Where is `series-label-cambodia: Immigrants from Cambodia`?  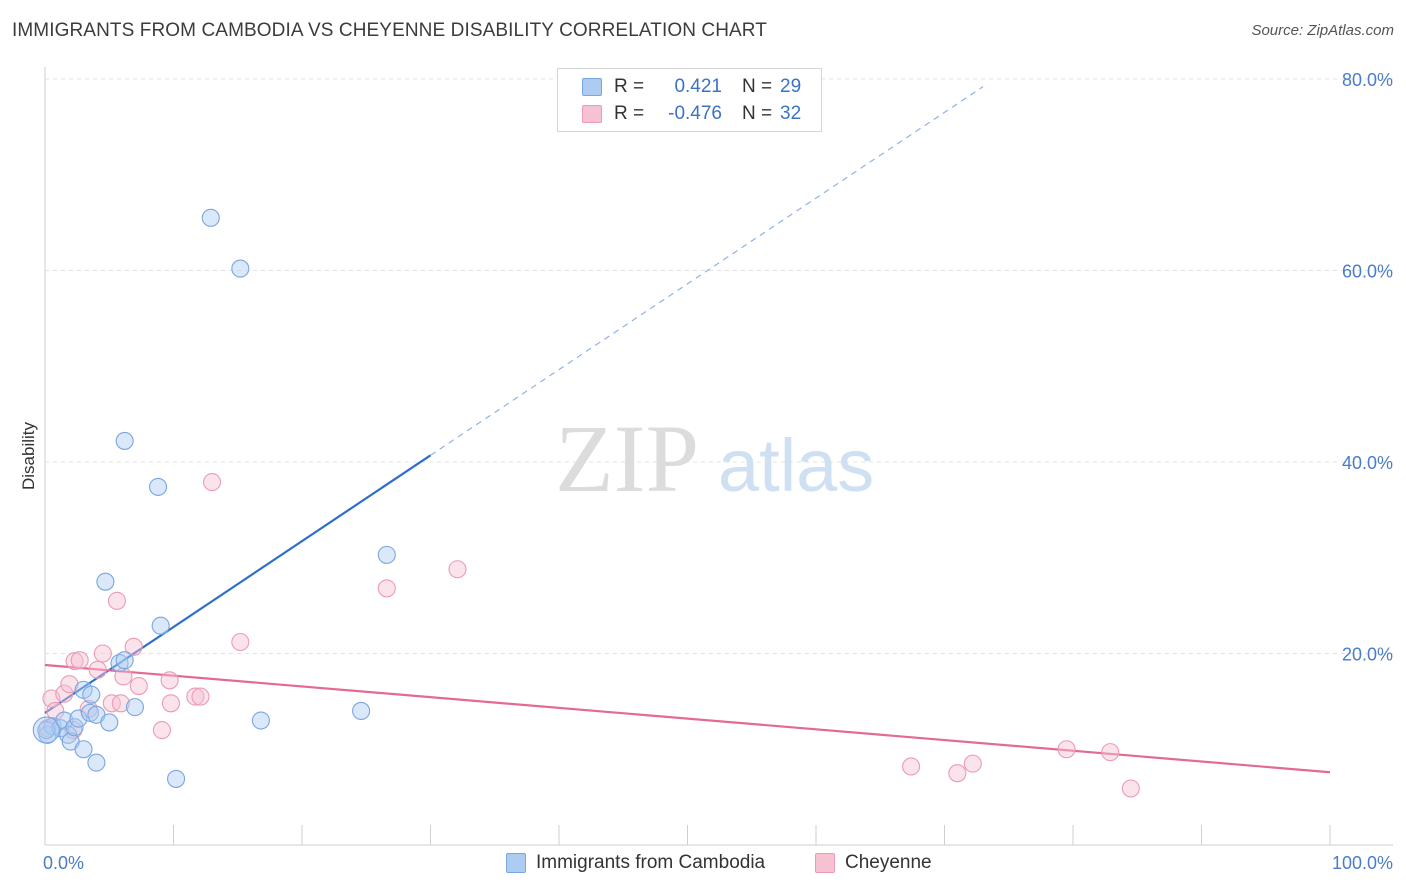
series-label-cambodia: Immigrants from Cambodia is located at coordinates (651, 862).